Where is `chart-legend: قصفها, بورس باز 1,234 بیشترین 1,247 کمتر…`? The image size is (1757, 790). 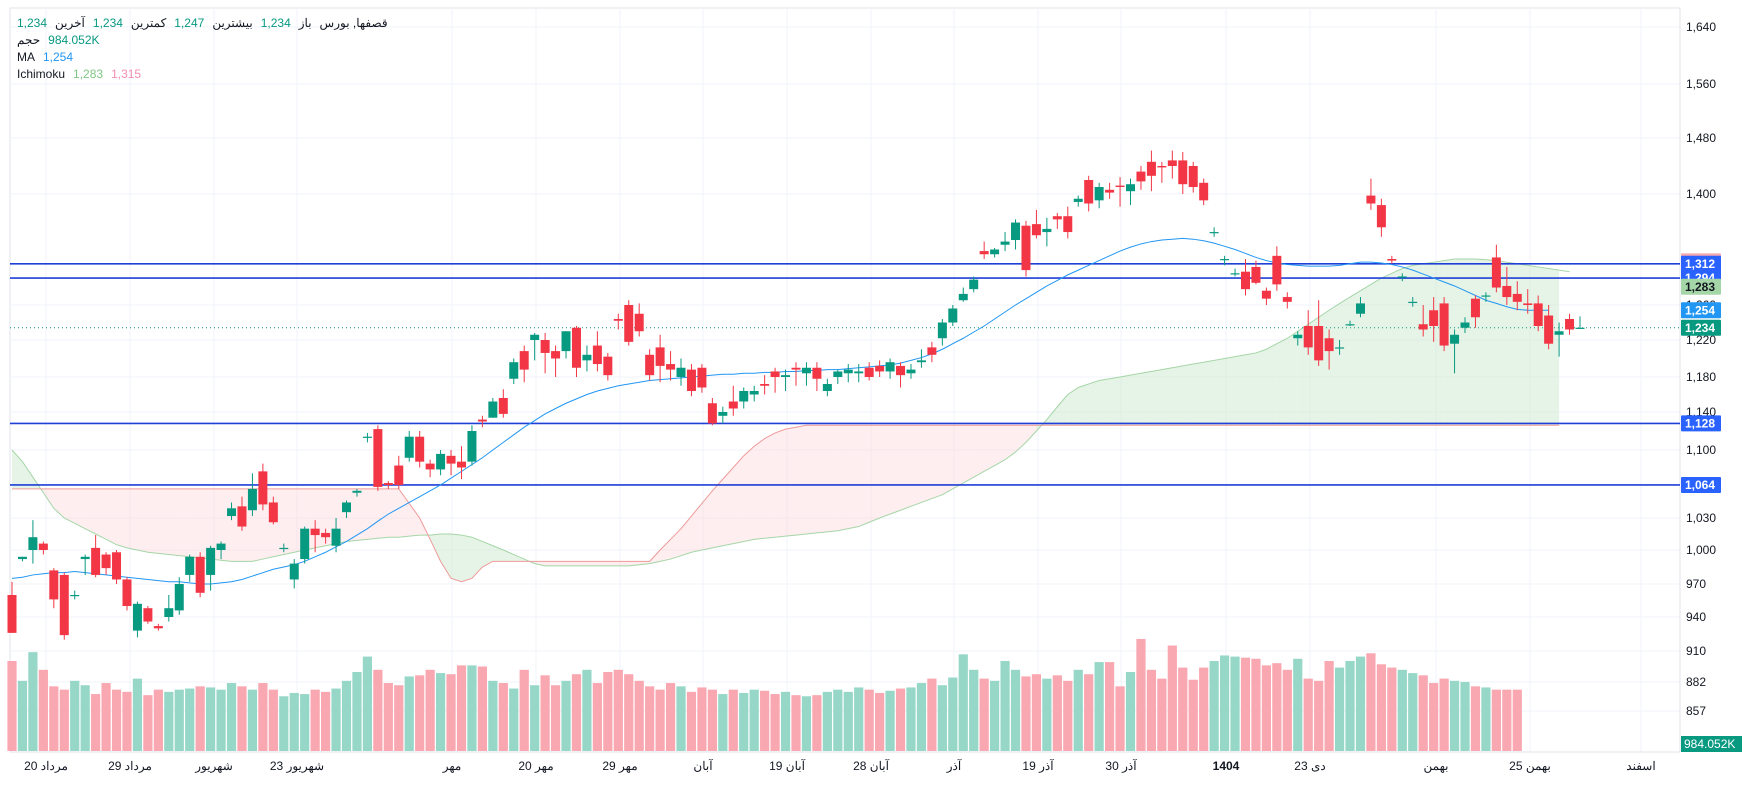 chart-legend: قصفها, بورس باز 1,234 بیشترین 1,247 کمتر… is located at coordinates (202, 49).